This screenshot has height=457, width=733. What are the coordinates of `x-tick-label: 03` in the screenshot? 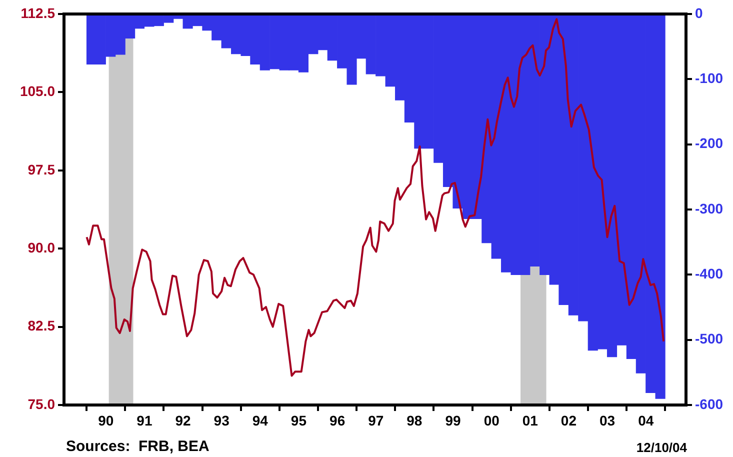 It's located at (607, 420).